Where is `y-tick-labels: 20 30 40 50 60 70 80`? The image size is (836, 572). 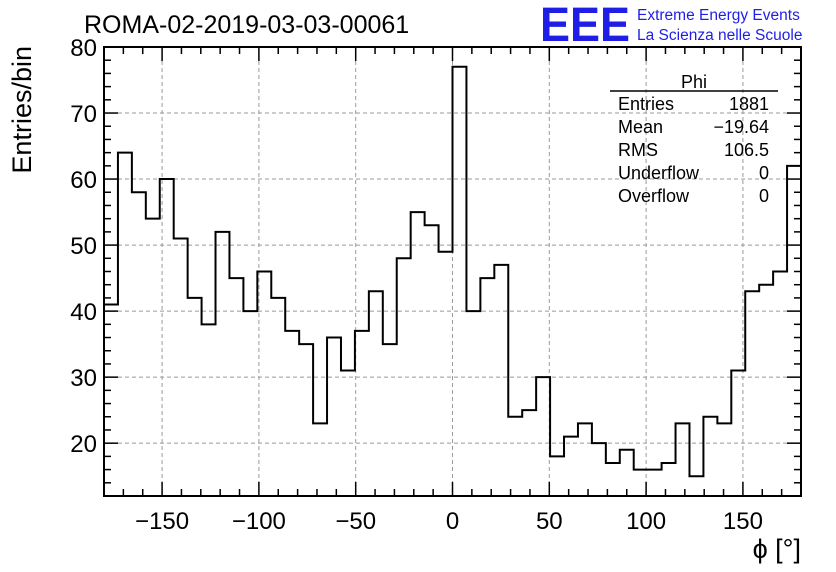 y-tick-labels: 20 30 40 50 60 70 80 is located at coordinates (83, 246).